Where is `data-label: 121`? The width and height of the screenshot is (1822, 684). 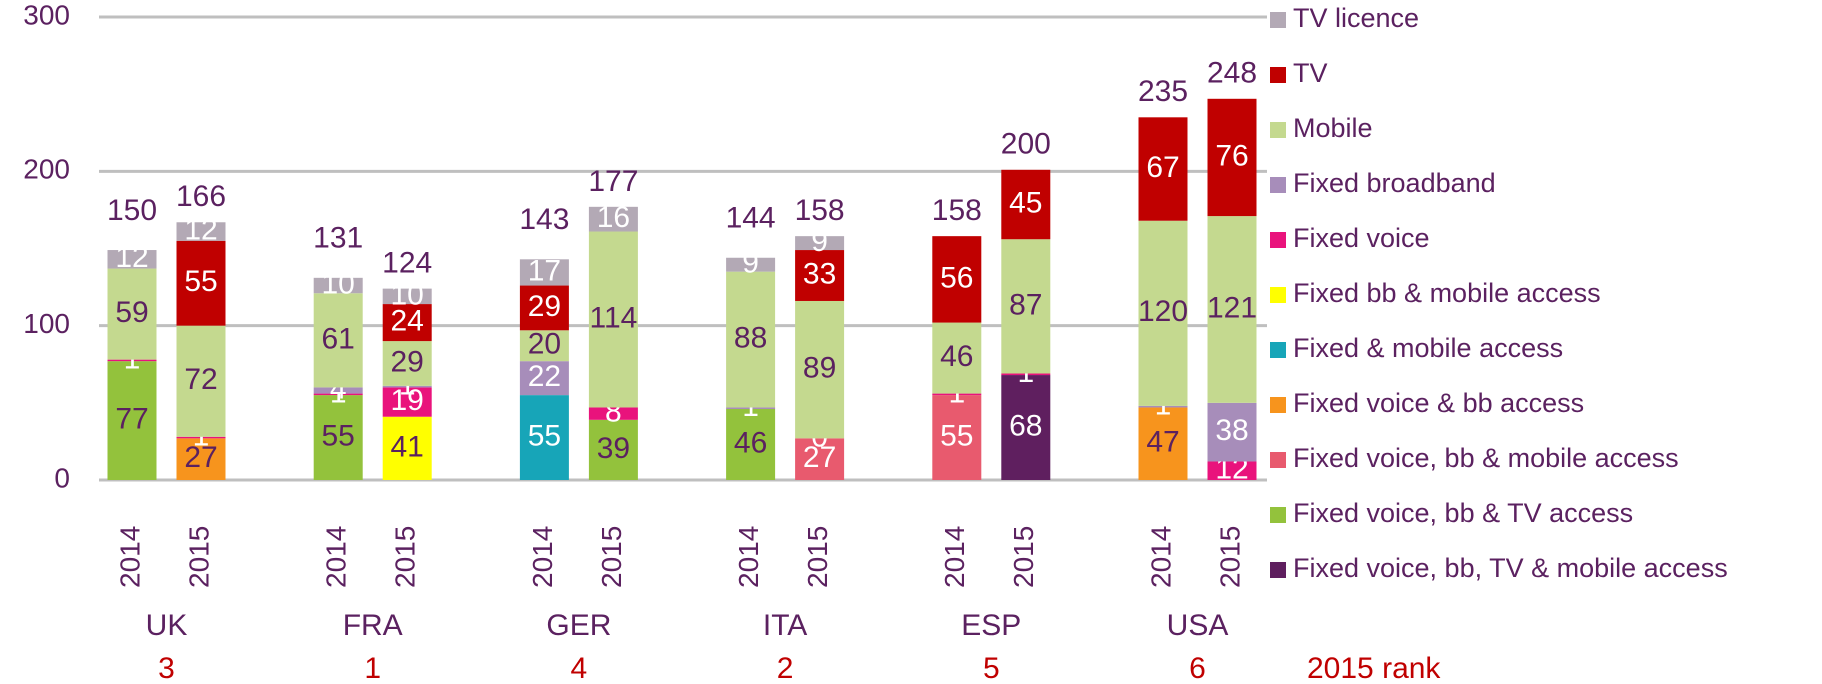
data-label: 121 is located at coordinates (1232, 307).